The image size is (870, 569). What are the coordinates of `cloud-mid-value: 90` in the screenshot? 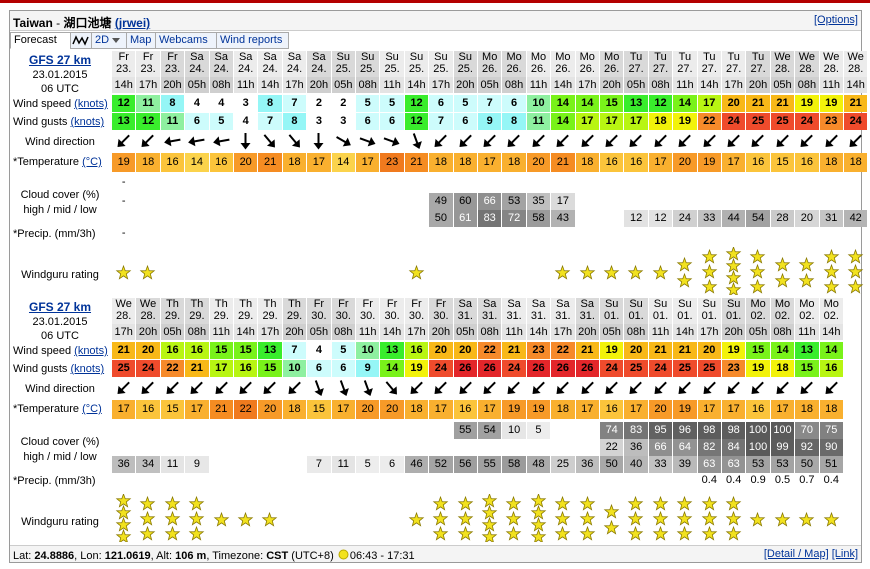 It's located at (831, 447).